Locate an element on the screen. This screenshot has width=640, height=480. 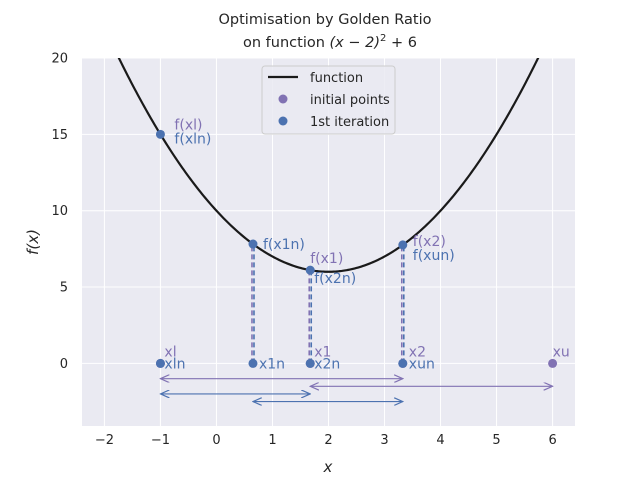
initial-point is located at coordinates (553, 363).